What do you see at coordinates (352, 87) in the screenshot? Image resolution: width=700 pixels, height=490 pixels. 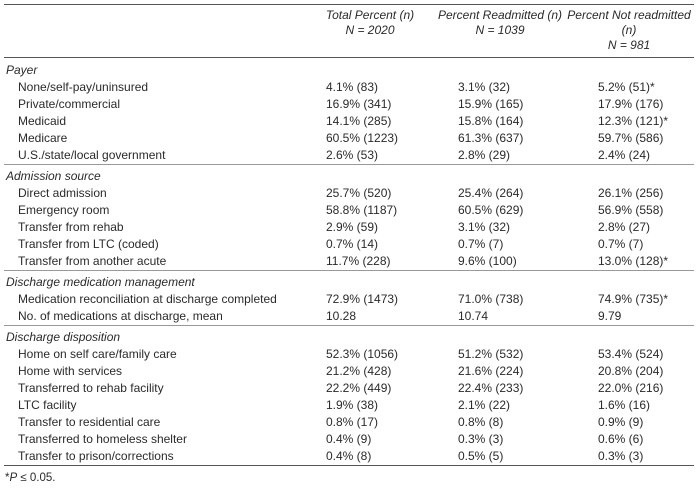 I see `cell-value: 4.1% (83)` at bounding box center [352, 87].